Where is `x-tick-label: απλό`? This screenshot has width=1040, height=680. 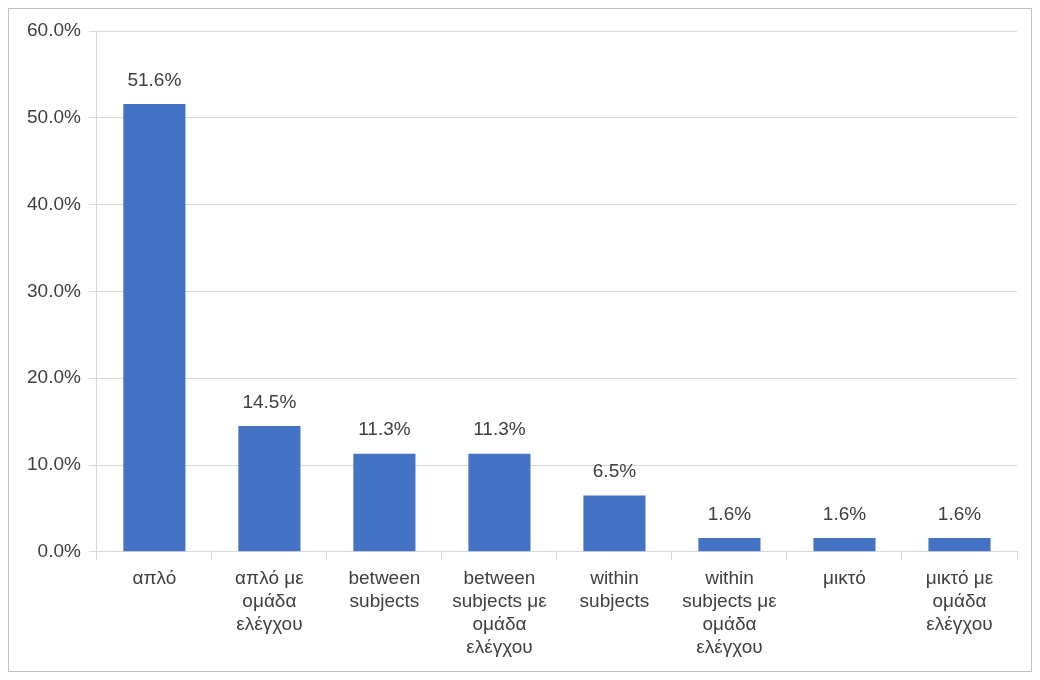
x-tick-label: απλό is located at coordinates (154, 578).